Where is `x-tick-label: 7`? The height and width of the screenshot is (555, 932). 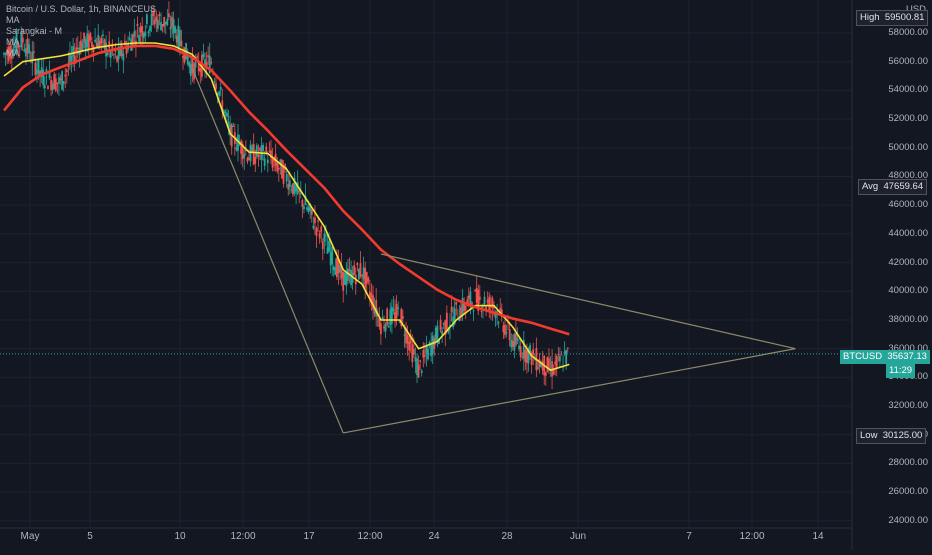
x-tick-label: 7 is located at coordinates (689, 536).